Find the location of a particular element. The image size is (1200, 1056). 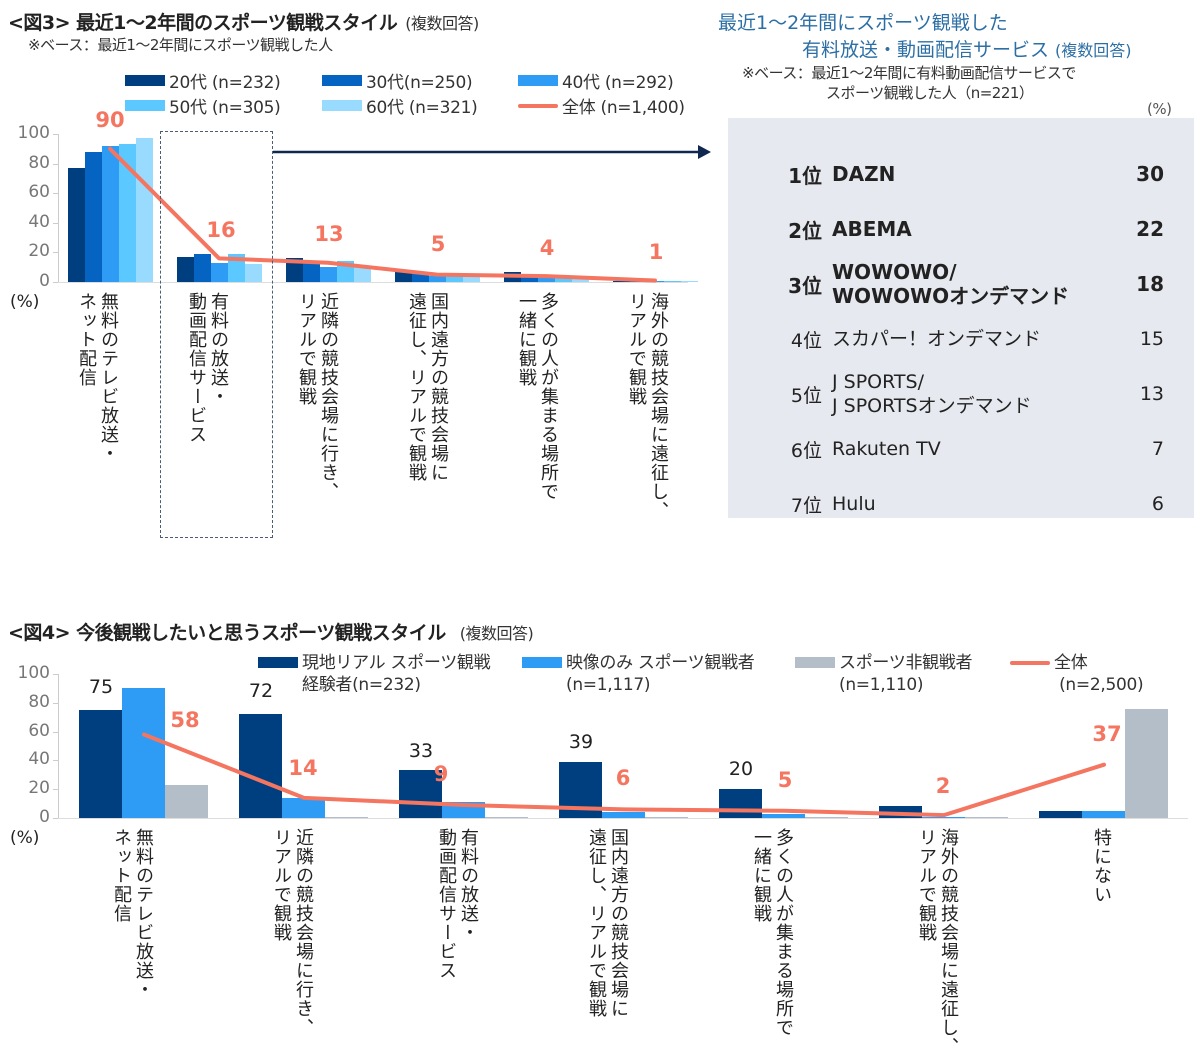

ranking-row: 5位 J SPORTS/ J SPORTSオンデマンド 13 is located at coordinates (961, 394).